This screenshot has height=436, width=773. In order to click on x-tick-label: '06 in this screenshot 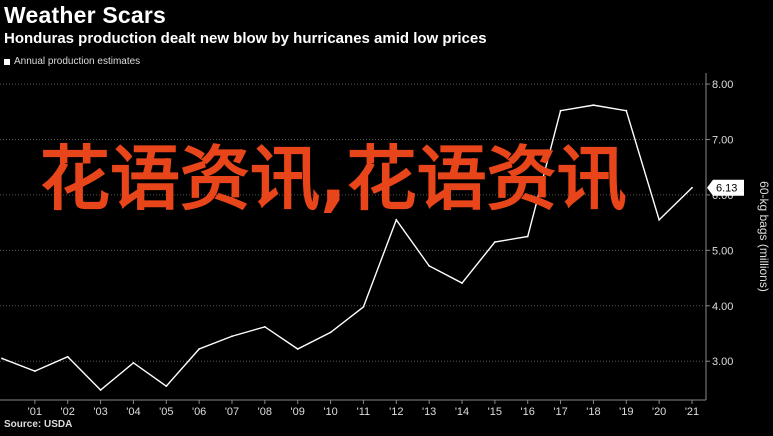, I will do `click(199, 412)`.